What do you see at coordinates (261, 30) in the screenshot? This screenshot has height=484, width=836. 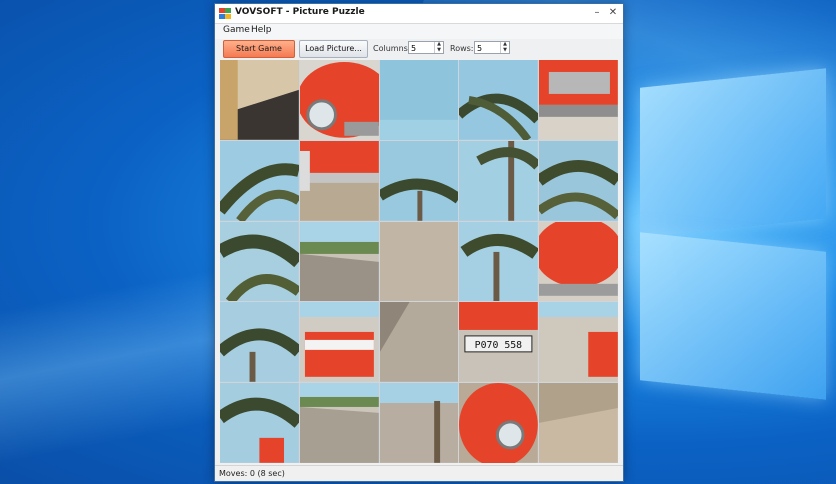 I see `menu-help: Help` at bounding box center [261, 30].